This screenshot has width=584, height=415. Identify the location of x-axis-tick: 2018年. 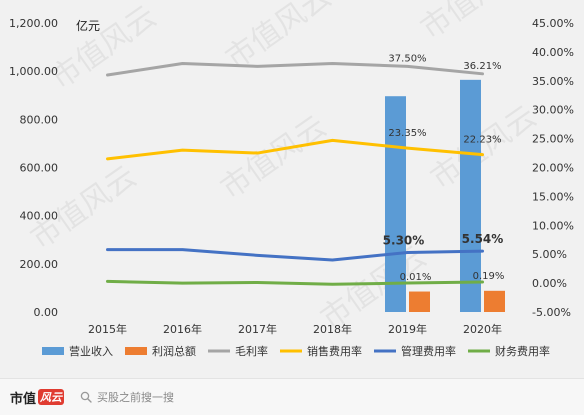
(332, 329).